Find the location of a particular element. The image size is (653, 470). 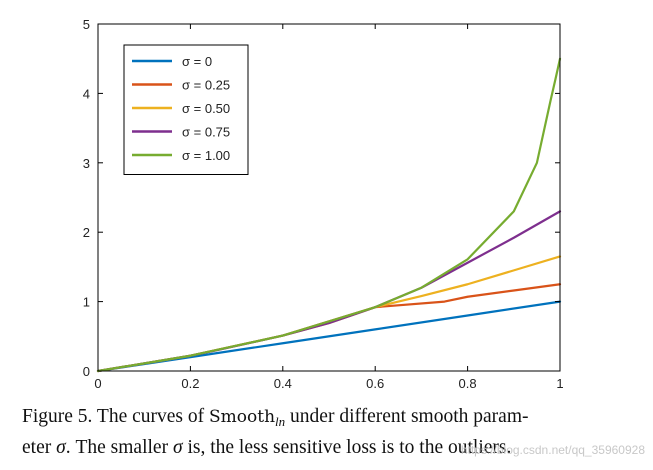

watermark: https://blog.csdn.net/qq_35960928 is located at coordinates (552, 450).